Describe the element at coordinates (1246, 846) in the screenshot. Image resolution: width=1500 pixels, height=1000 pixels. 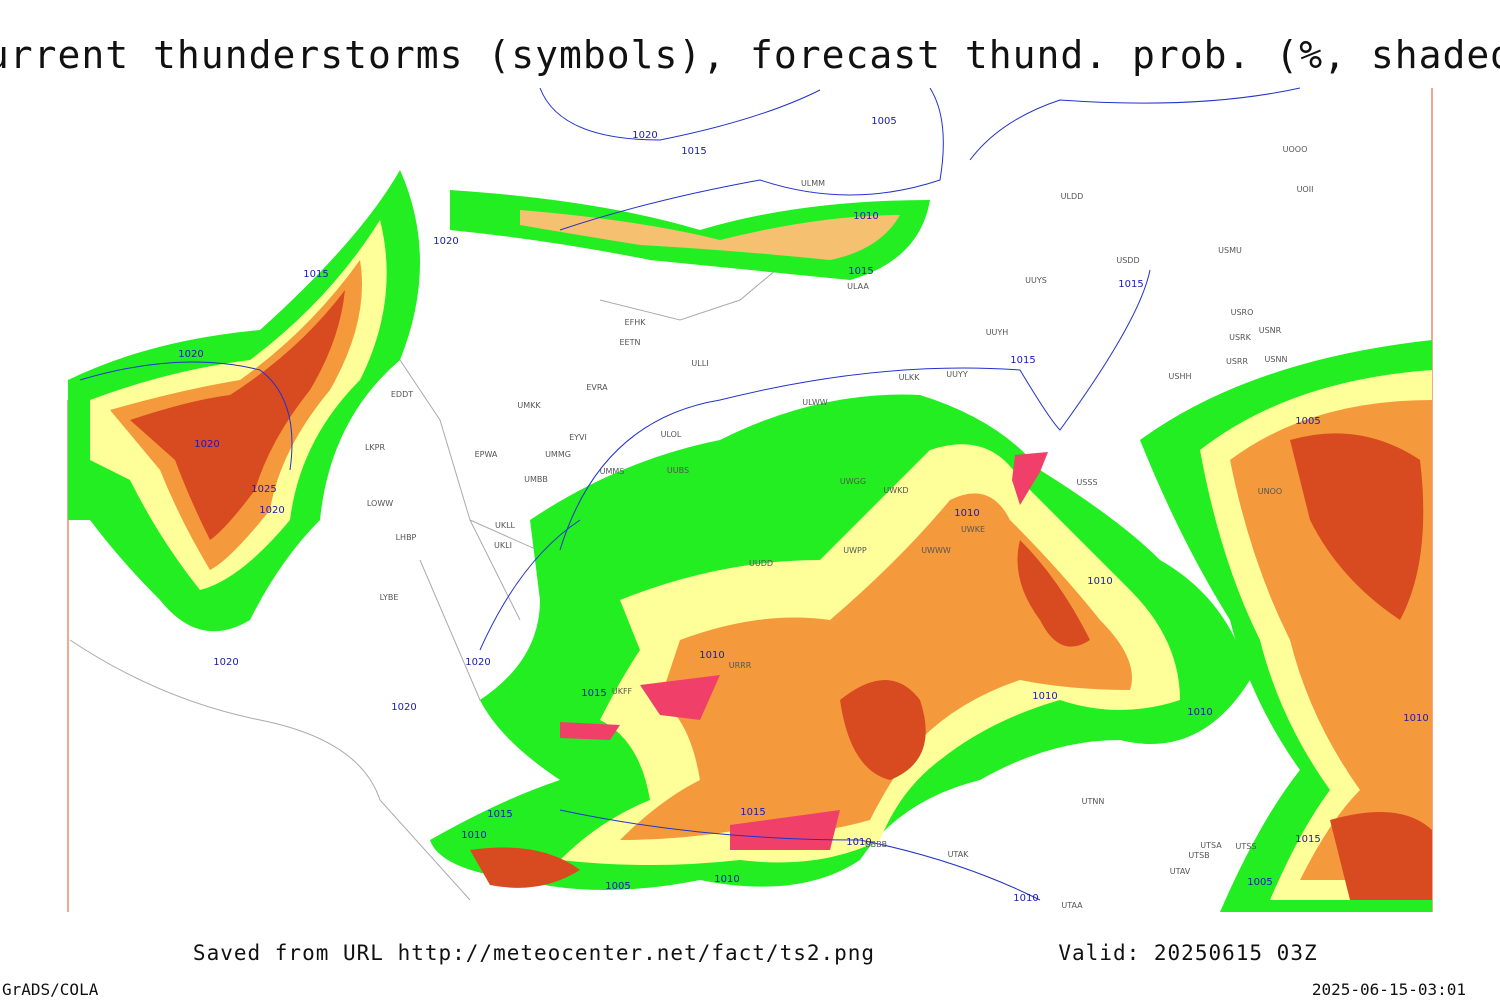
I see `station-code: UTSS` at that location.